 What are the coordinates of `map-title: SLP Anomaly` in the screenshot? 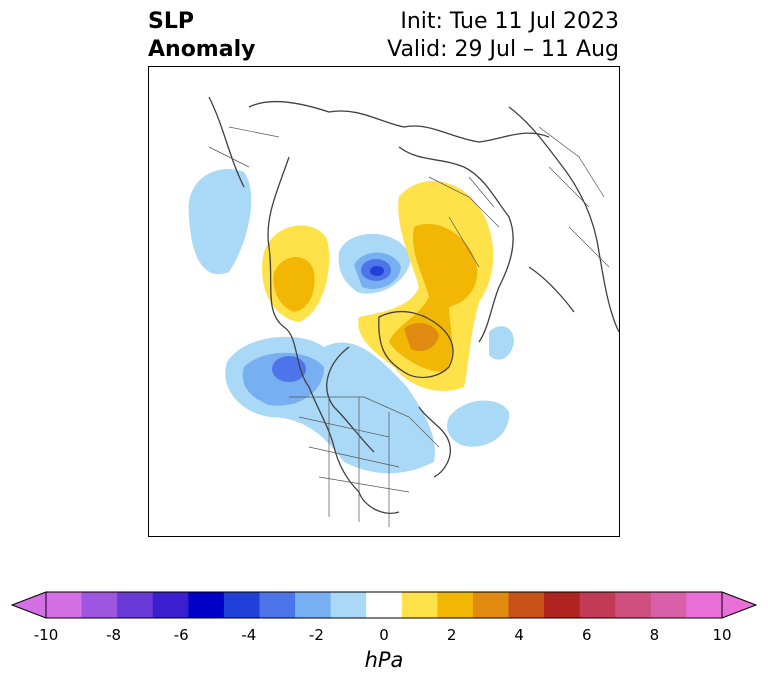 It's located at (201, 36).